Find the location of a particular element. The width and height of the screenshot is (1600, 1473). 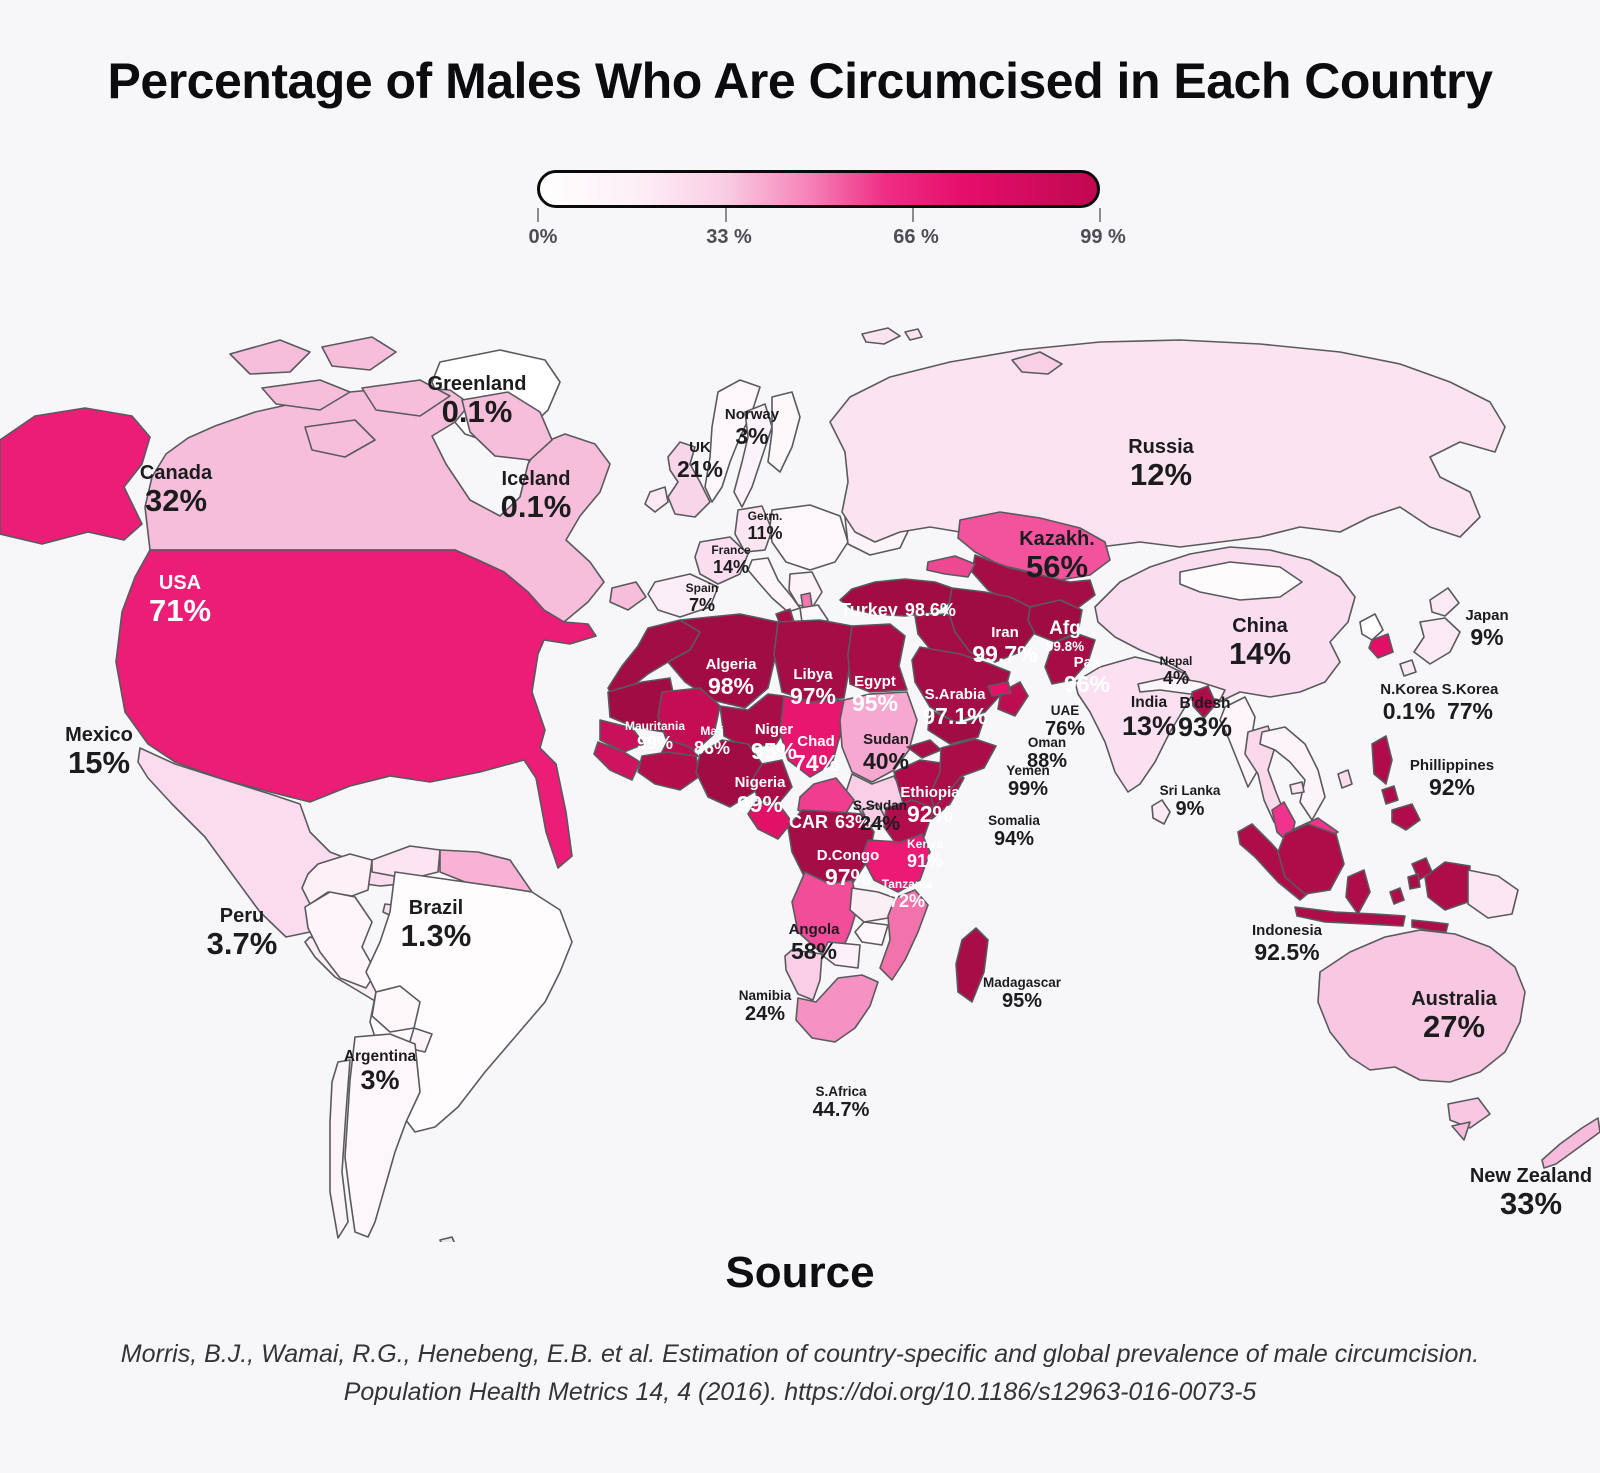

legend-gradient-bar is located at coordinates (818, 189).